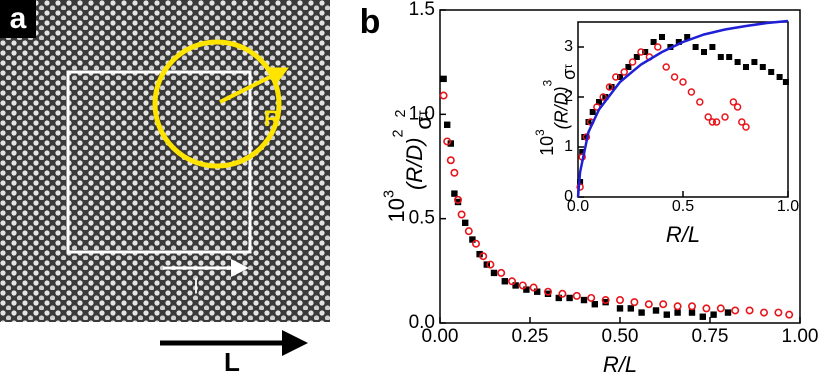  What do you see at coordinates (232, 362) in the screenshot?
I see `length-label: L` at bounding box center [232, 362].